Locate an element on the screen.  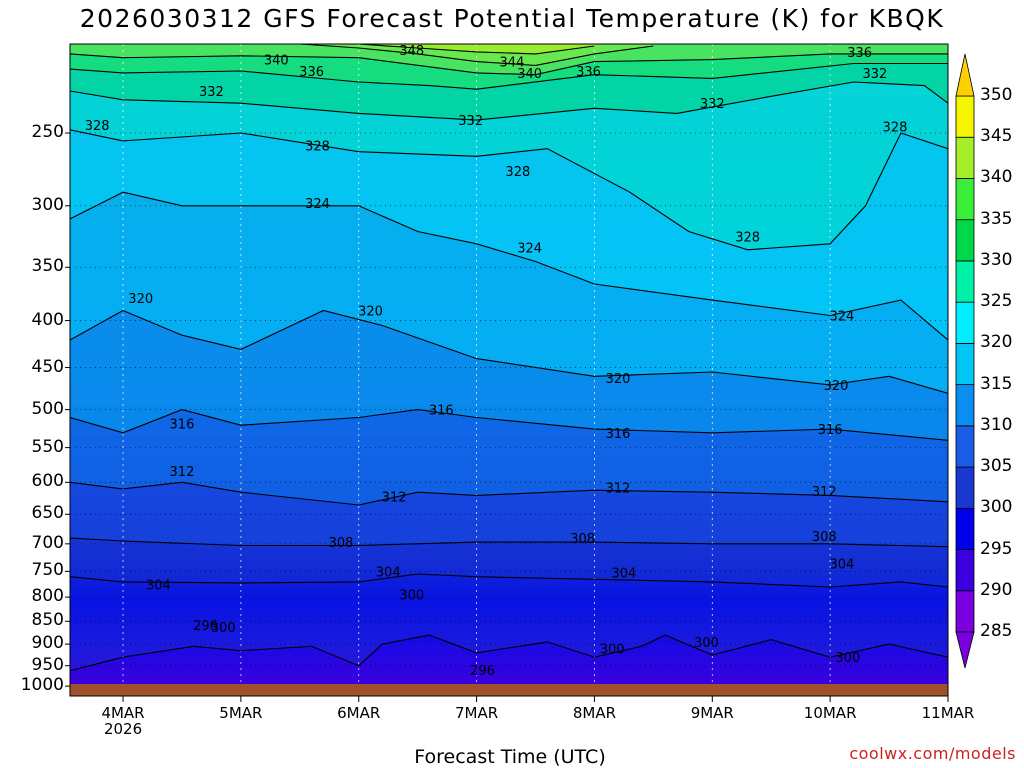
colorbar-top-arrow is located at coordinates (965, 75).